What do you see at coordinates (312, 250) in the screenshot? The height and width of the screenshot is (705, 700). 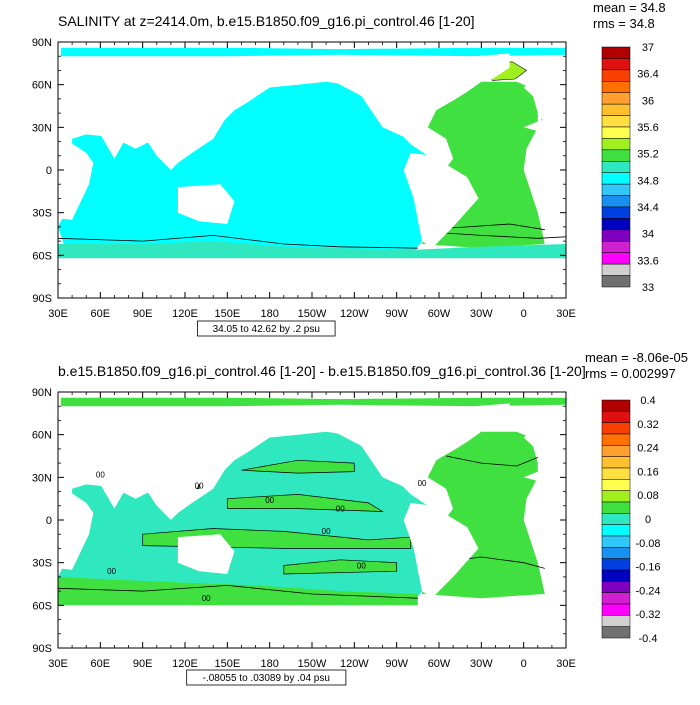 I see `southern-ocean-field` at bounding box center [312, 250].